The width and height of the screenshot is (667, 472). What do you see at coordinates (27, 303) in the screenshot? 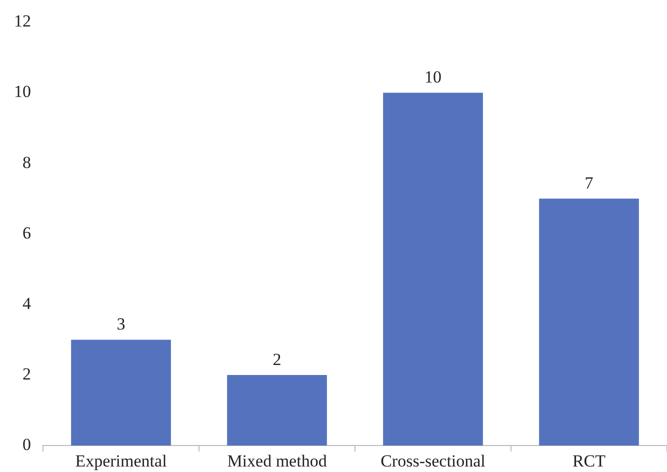
I see `y-tick-label: 4` at bounding box center [27, 303].